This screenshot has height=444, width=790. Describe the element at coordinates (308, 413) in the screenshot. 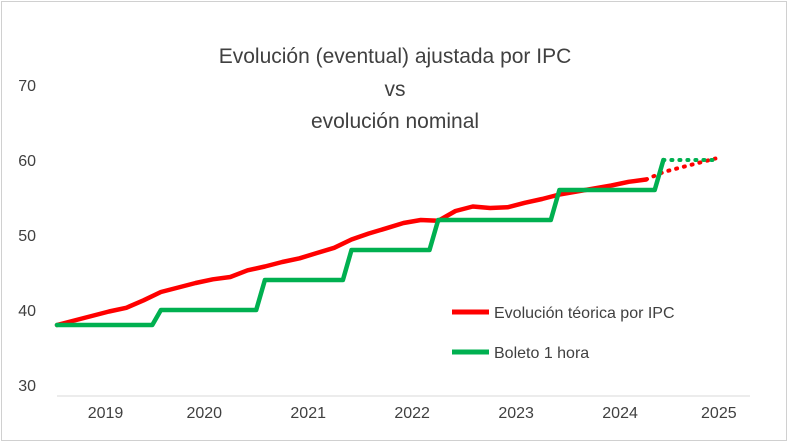

I see `x-tick-label-2021: 2021` at that location.